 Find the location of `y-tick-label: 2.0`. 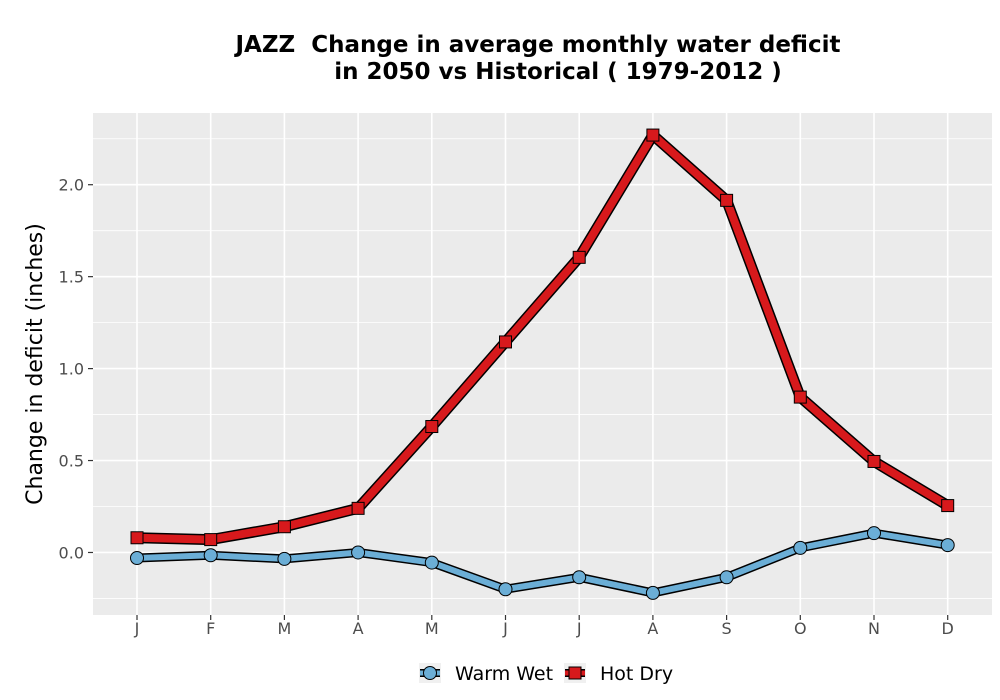

y-tick-label: 2.0 is located at coordinates (71, 185).